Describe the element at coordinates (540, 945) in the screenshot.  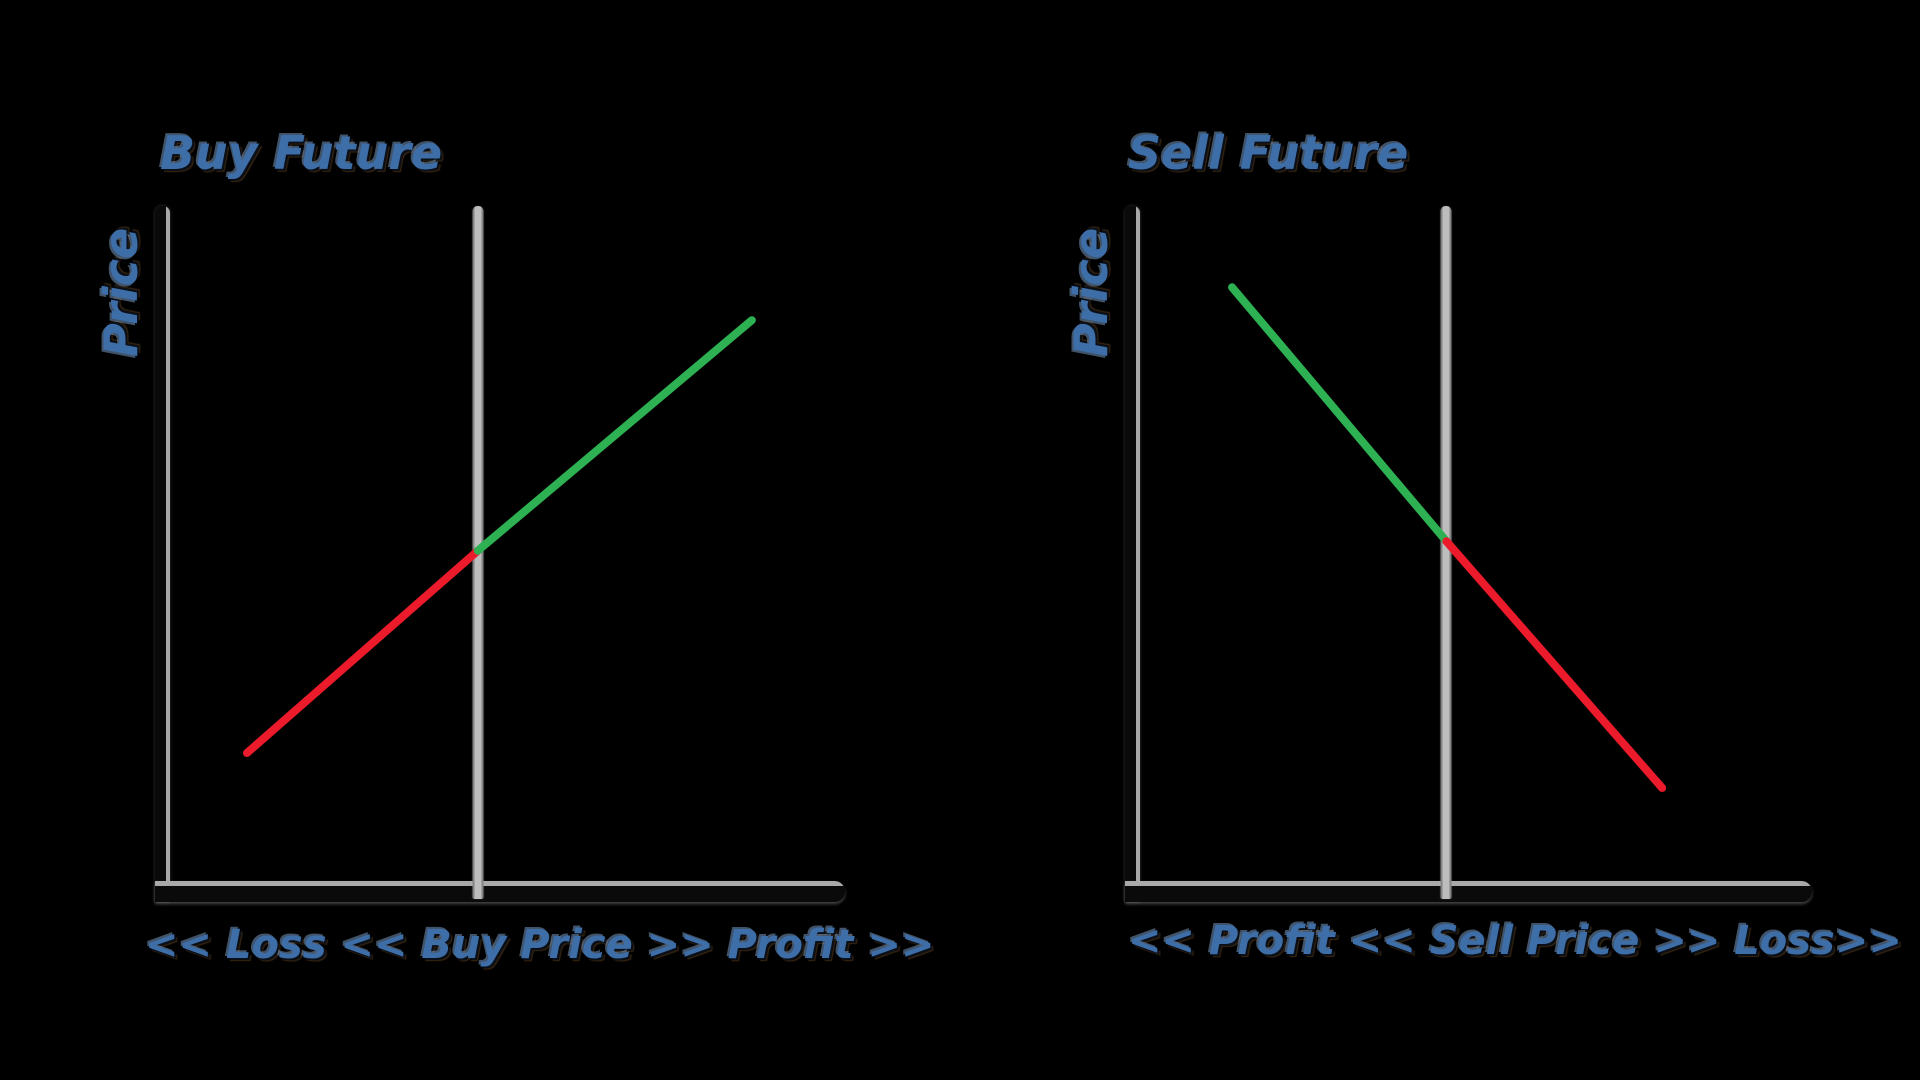
I see `x-axis-caption: << Loss << Buy Price >> Profit >>` at that location.